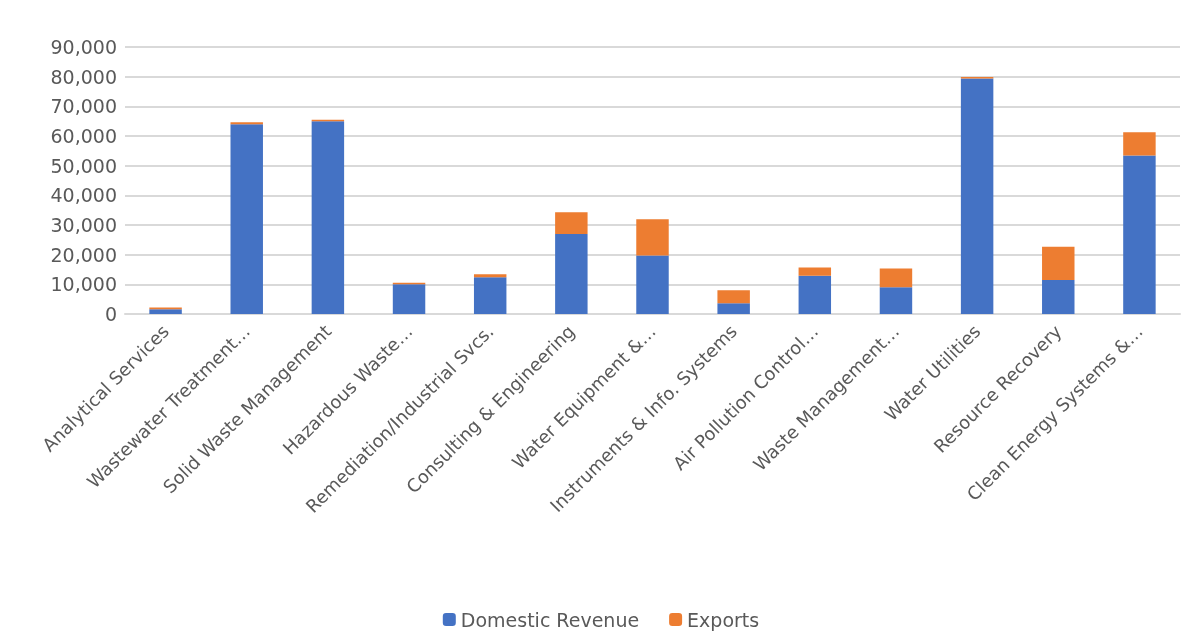  I want to click on legend-label: Exports, so click(723, 619).